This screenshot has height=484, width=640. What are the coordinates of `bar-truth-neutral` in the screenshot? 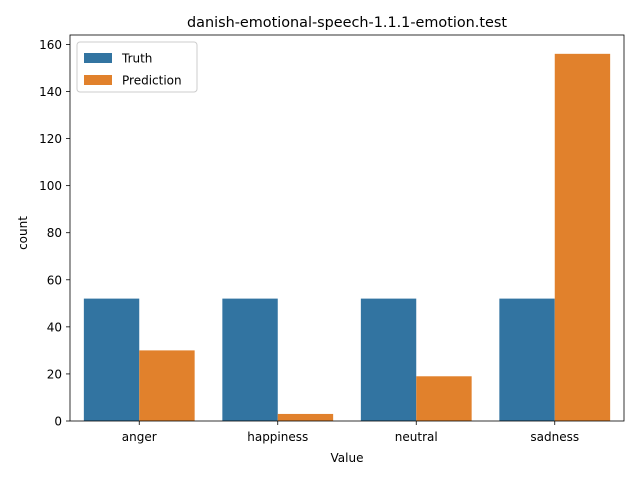 It's located at (388, 359).